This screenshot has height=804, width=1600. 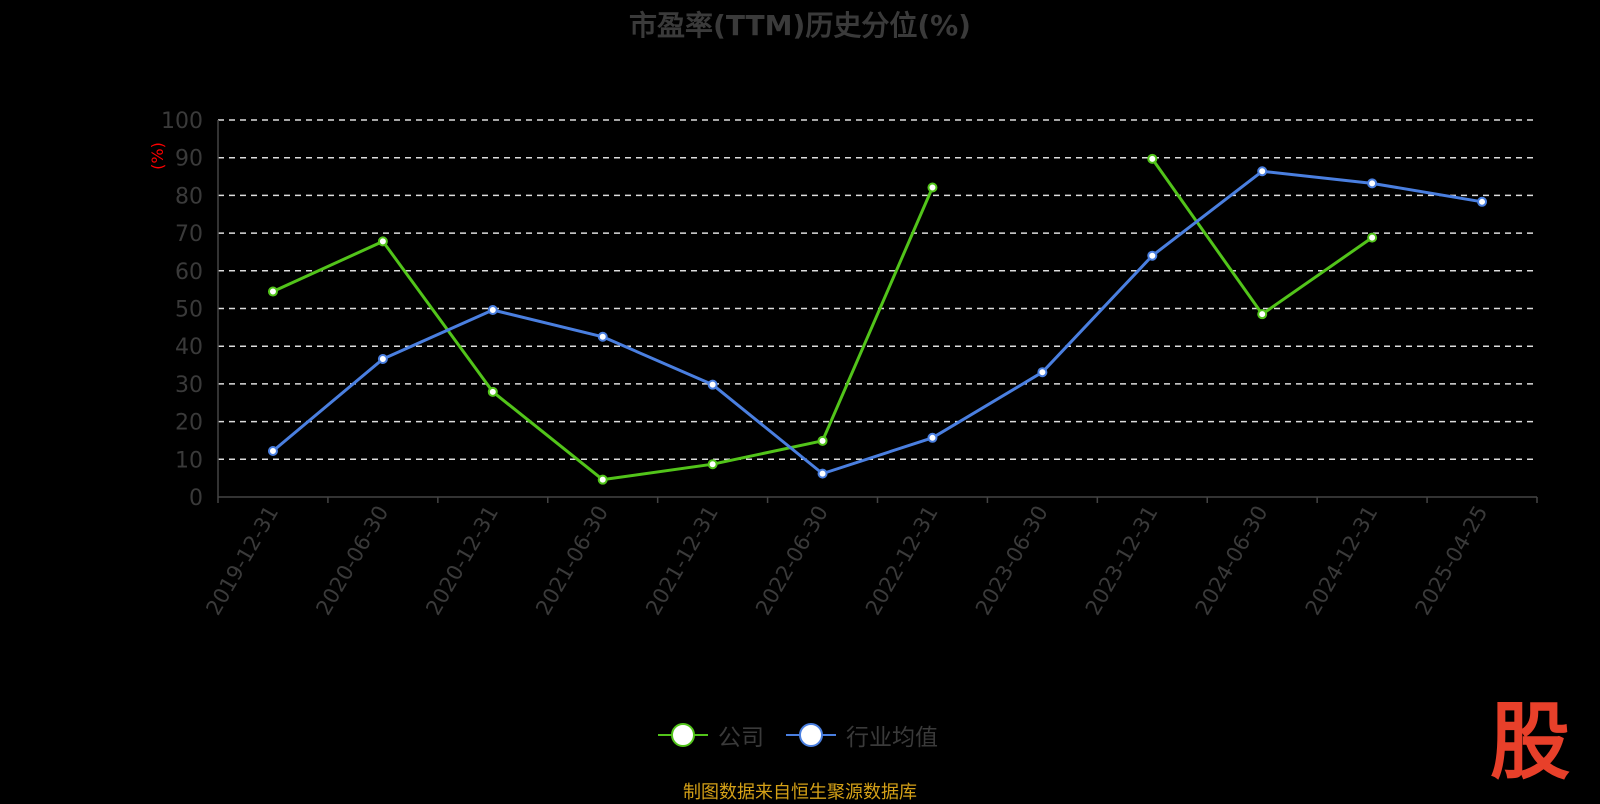 What do you see at coordinates (196, 498) in the screenshot?
I see `y-tick-label: 0` at bounding box center [196, 498].